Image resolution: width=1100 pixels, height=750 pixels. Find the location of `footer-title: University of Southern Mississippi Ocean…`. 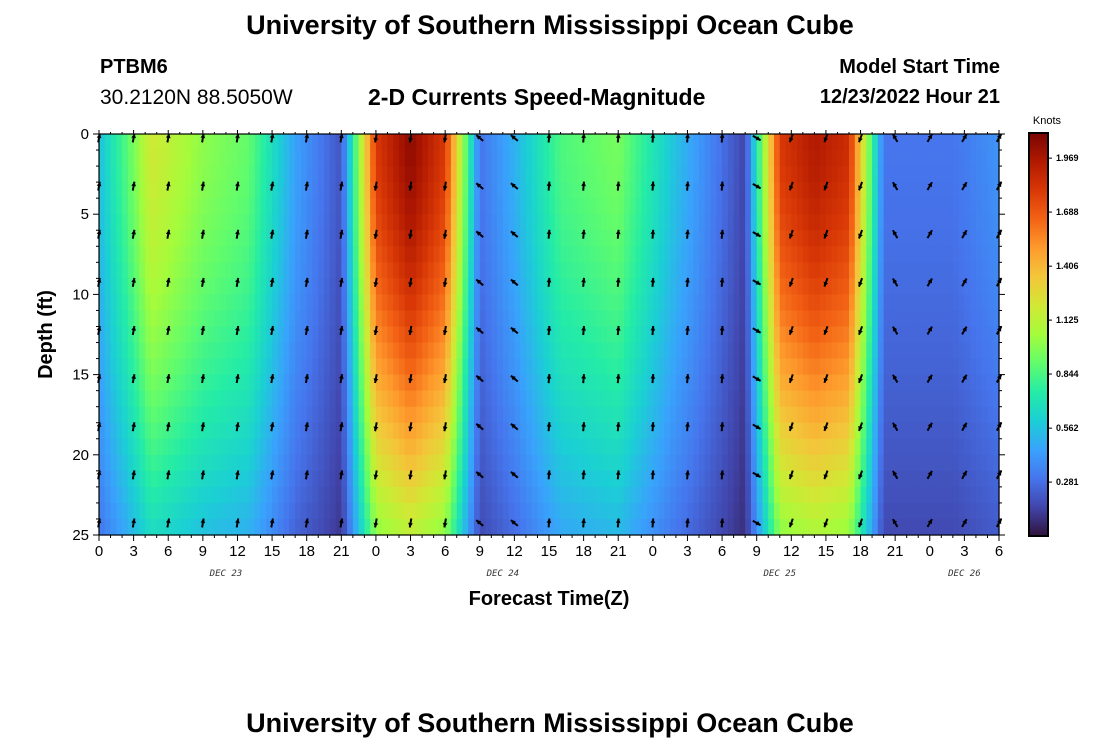

footer-title: University of Southern Mississippi Ocean… is located at coordinates (550, 723).